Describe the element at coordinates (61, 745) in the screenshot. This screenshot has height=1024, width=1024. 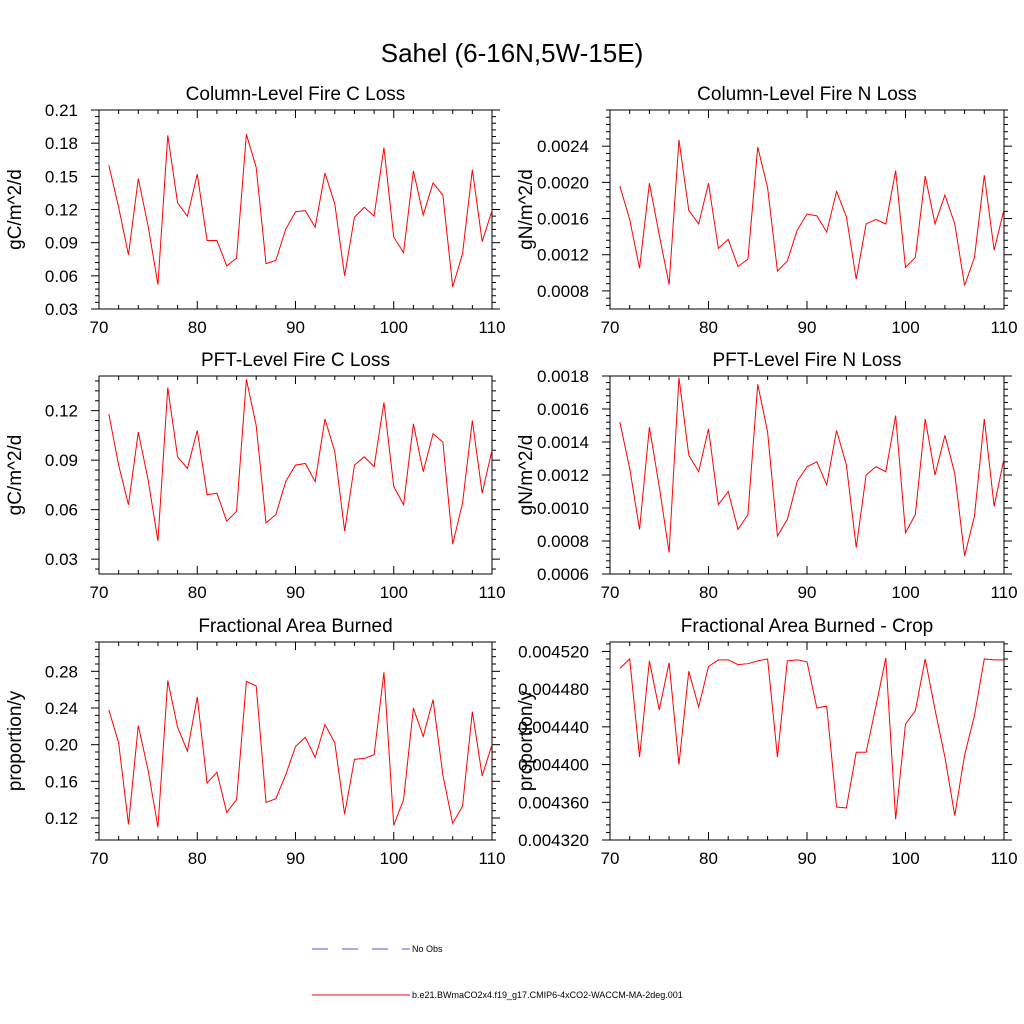
I see `y-tick-label: 0.20` at that location.